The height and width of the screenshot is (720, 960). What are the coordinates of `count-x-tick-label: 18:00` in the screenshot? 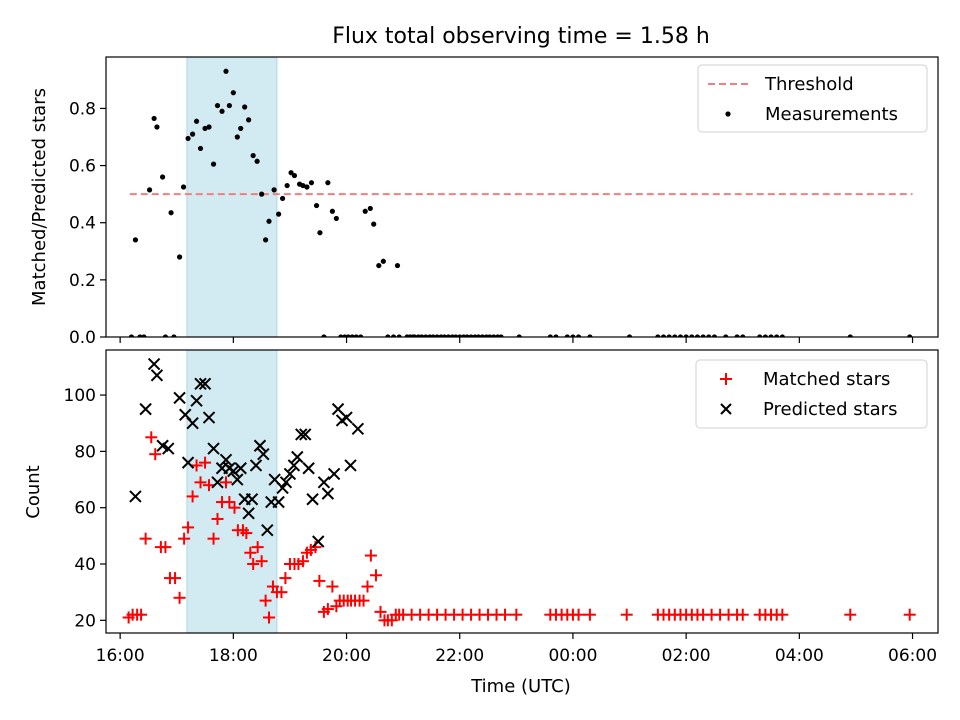 It's located at (233, 656).